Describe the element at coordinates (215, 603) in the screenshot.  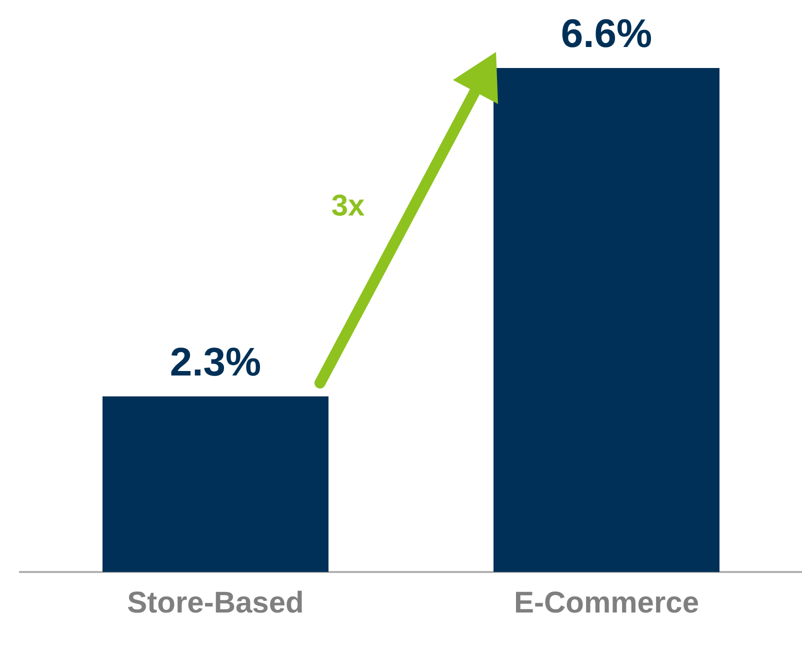
I see `x-tick-label: Store-Based` at that location.